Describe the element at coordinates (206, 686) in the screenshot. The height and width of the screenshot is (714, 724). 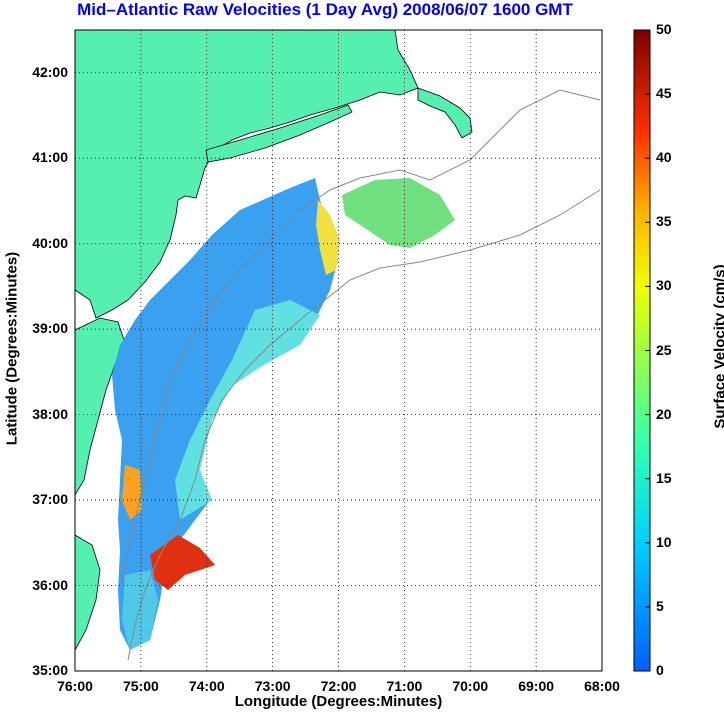
I see `x-tick-label: 74:00` at that location.